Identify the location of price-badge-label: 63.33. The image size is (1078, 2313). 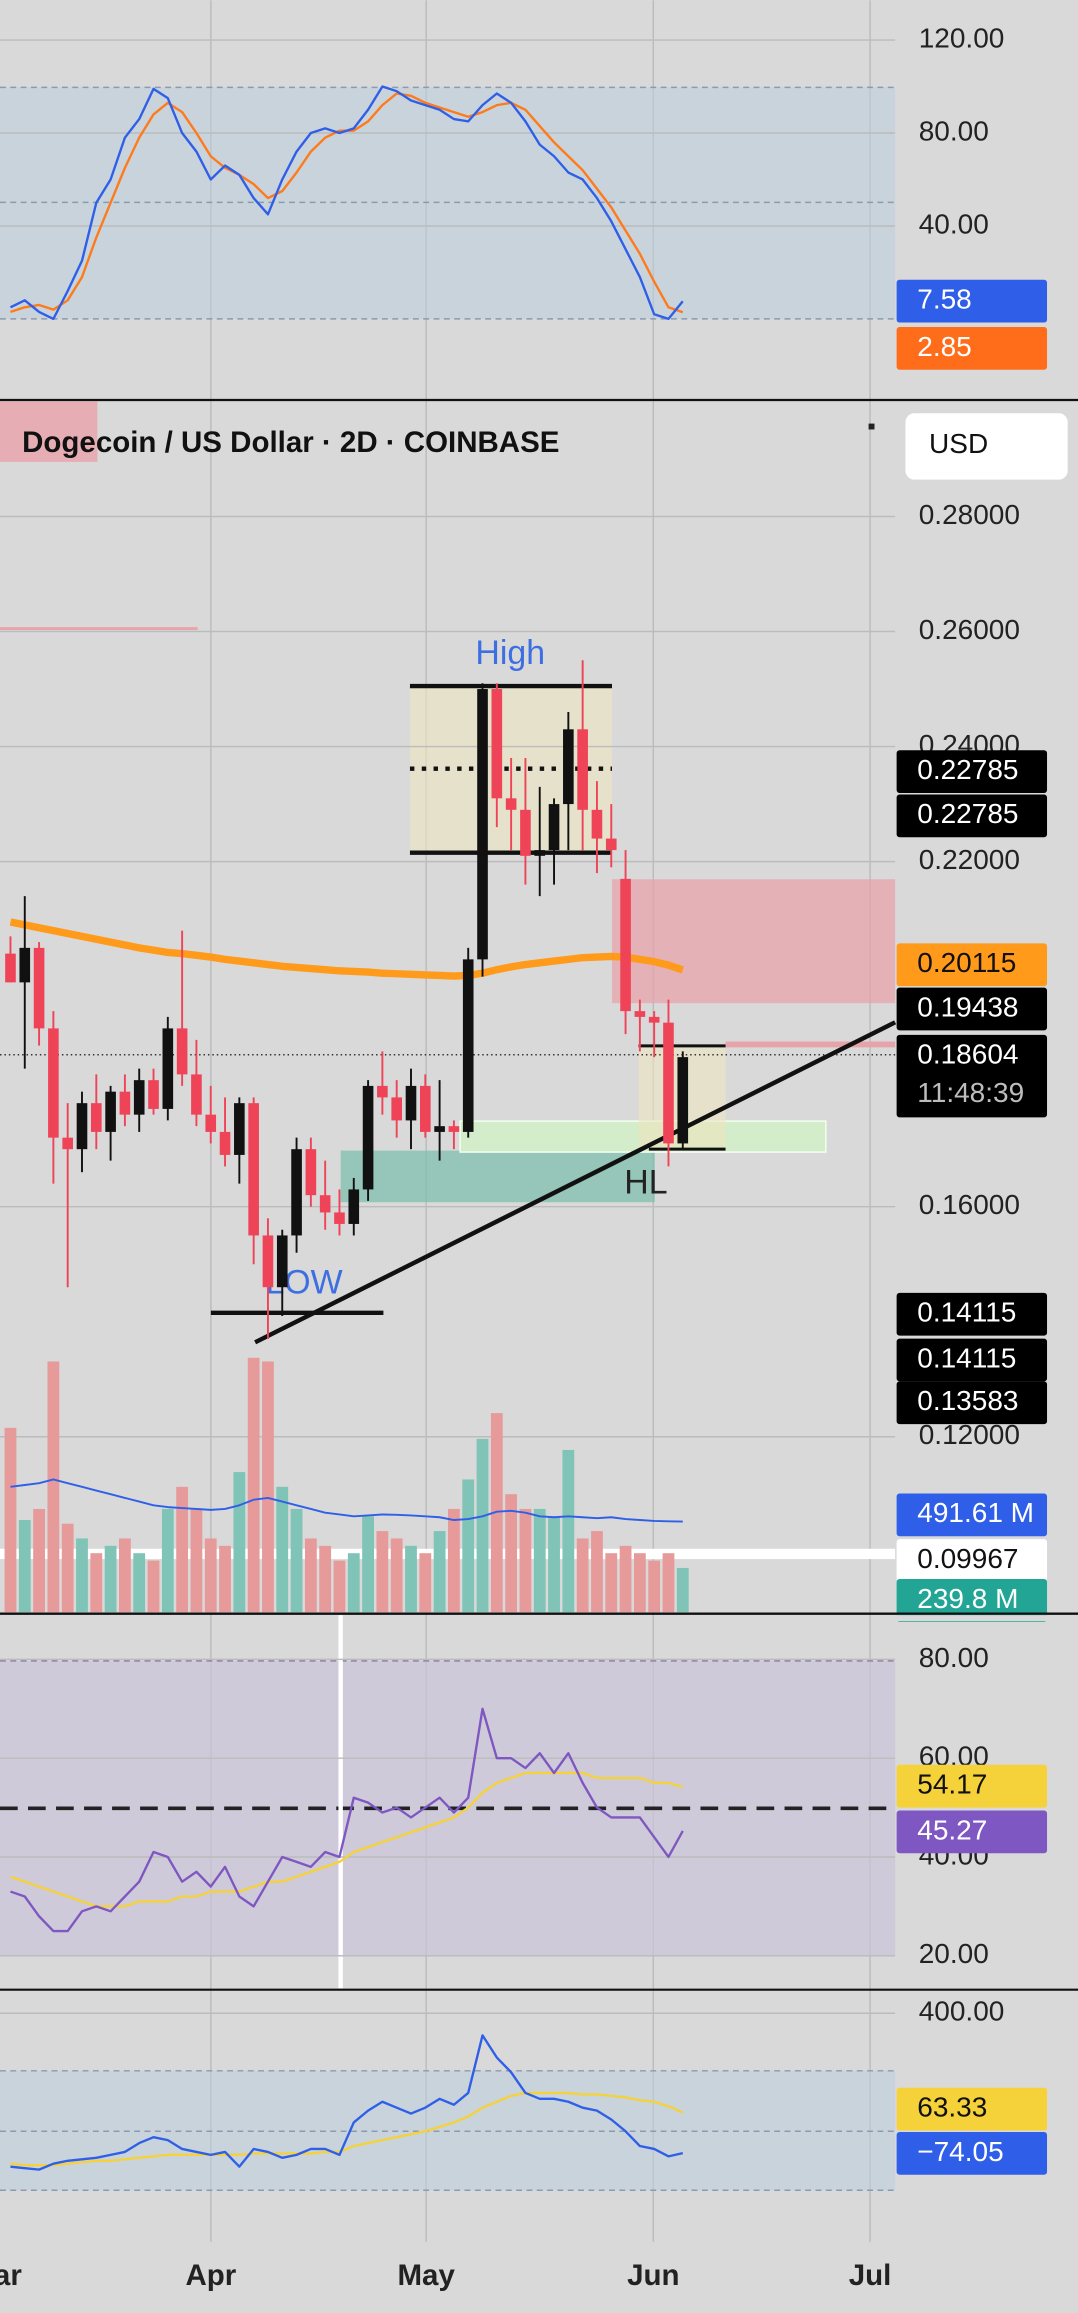
(952, 2107).